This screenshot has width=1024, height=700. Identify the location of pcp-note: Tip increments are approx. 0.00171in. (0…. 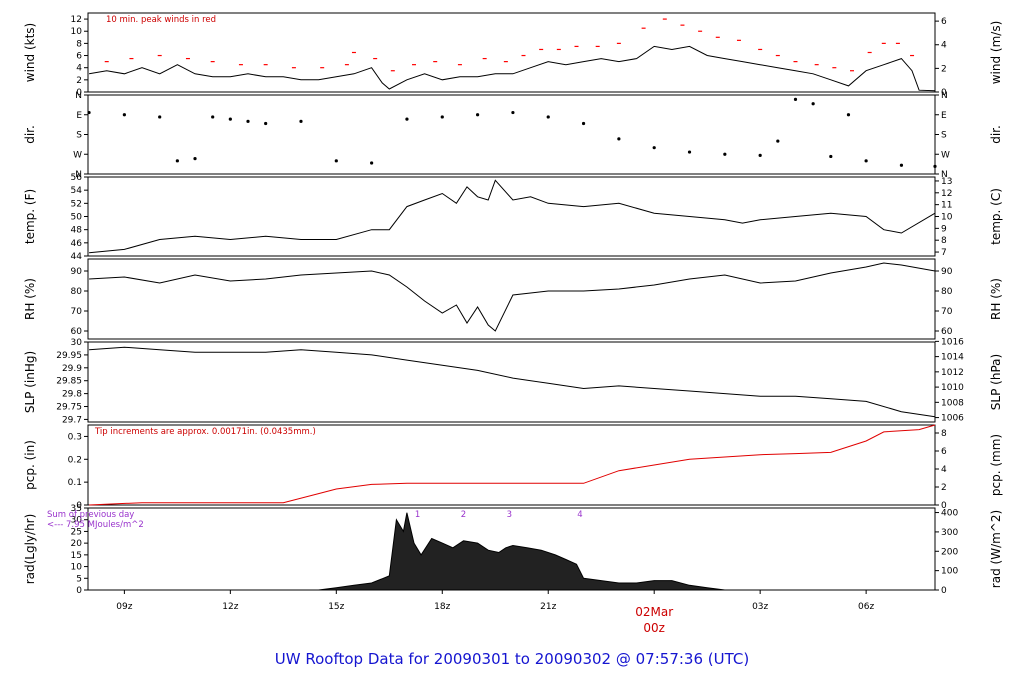
(205, 432).